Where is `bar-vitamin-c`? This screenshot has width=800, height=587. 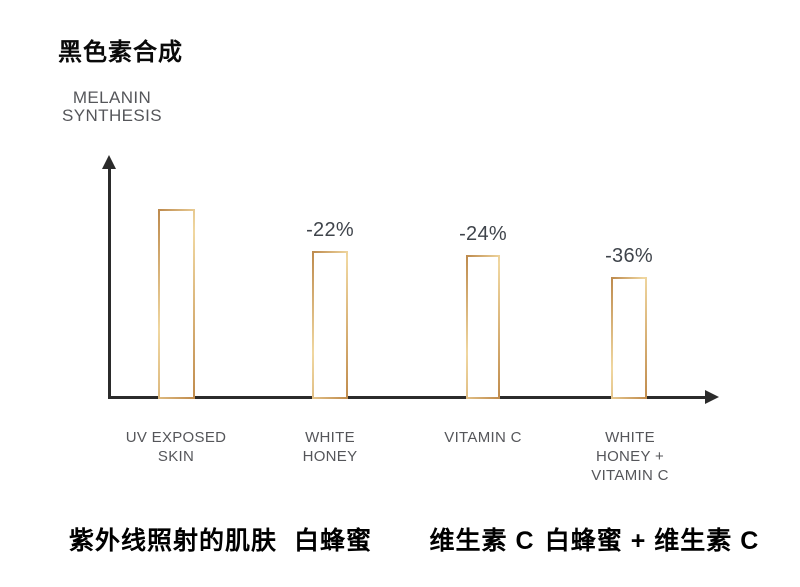
bar-vitamin-c is located at coordinates (483, 327).